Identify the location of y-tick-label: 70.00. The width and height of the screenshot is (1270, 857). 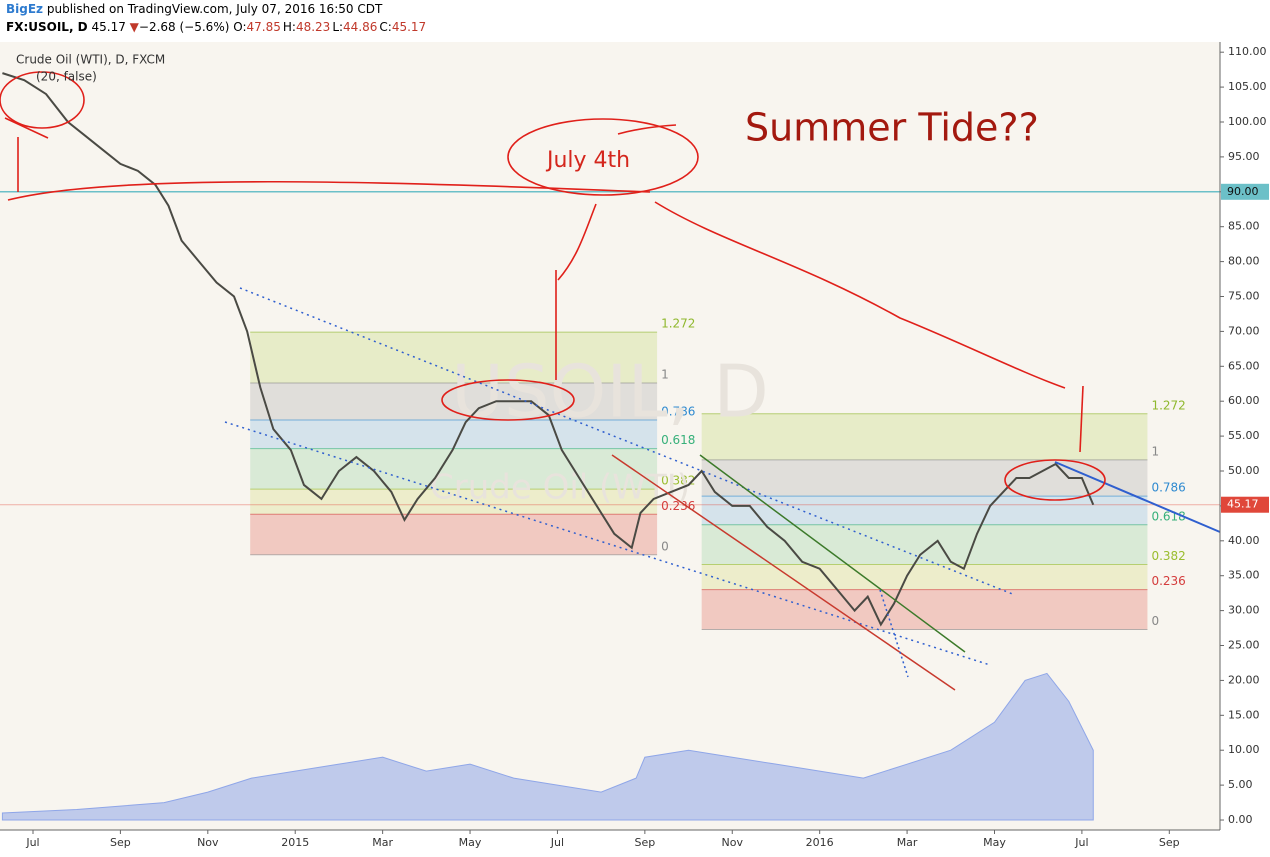
(1244, 330).